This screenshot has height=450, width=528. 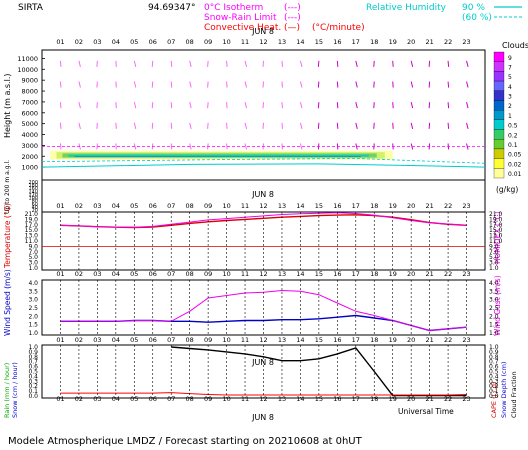 I want to click on date-label: JUN 8, so click(x=262, y=362).